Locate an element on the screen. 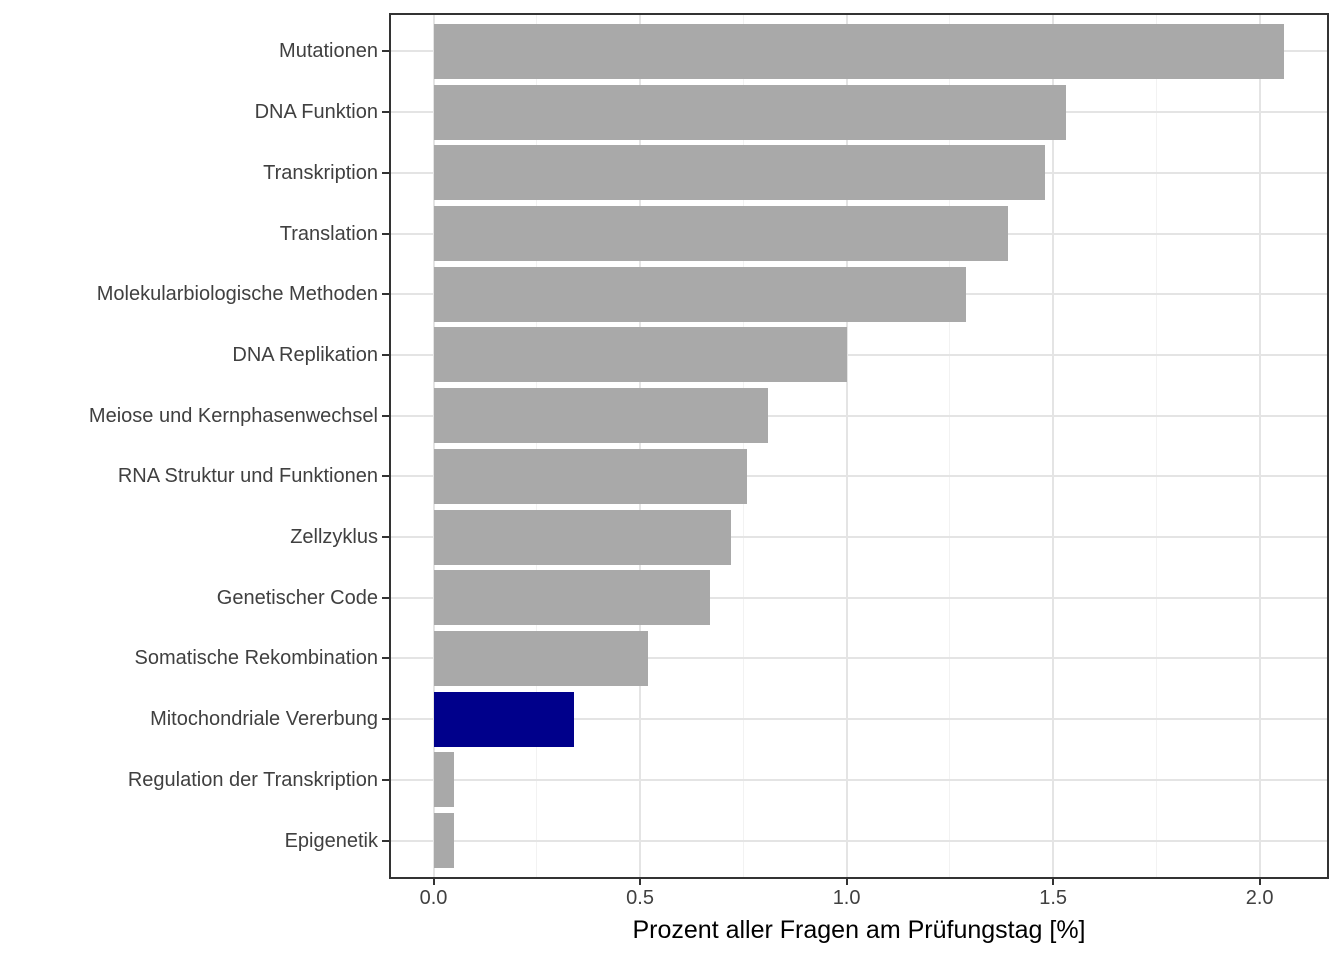  y-axis-label: Genetischer Code is located at coordinates (297, 597).